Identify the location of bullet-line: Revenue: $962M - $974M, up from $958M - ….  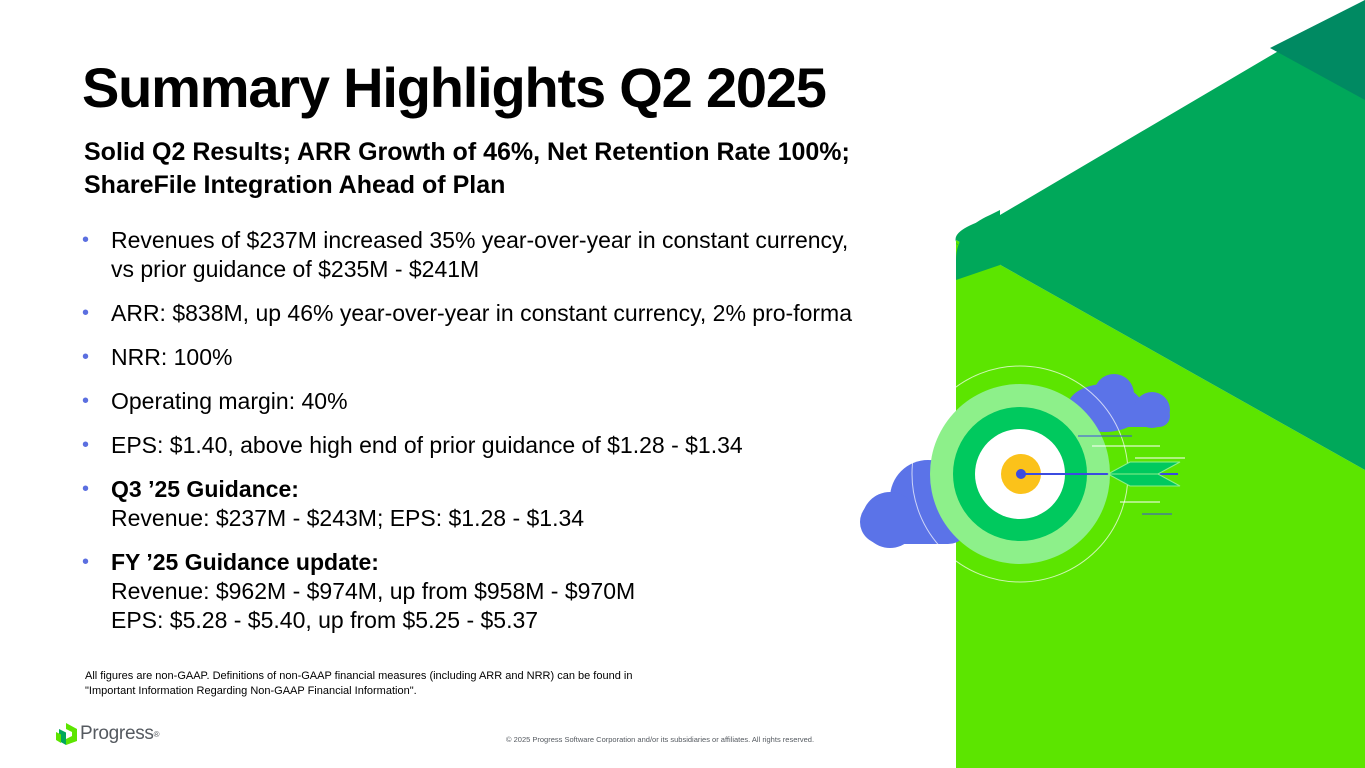
(373, 591).